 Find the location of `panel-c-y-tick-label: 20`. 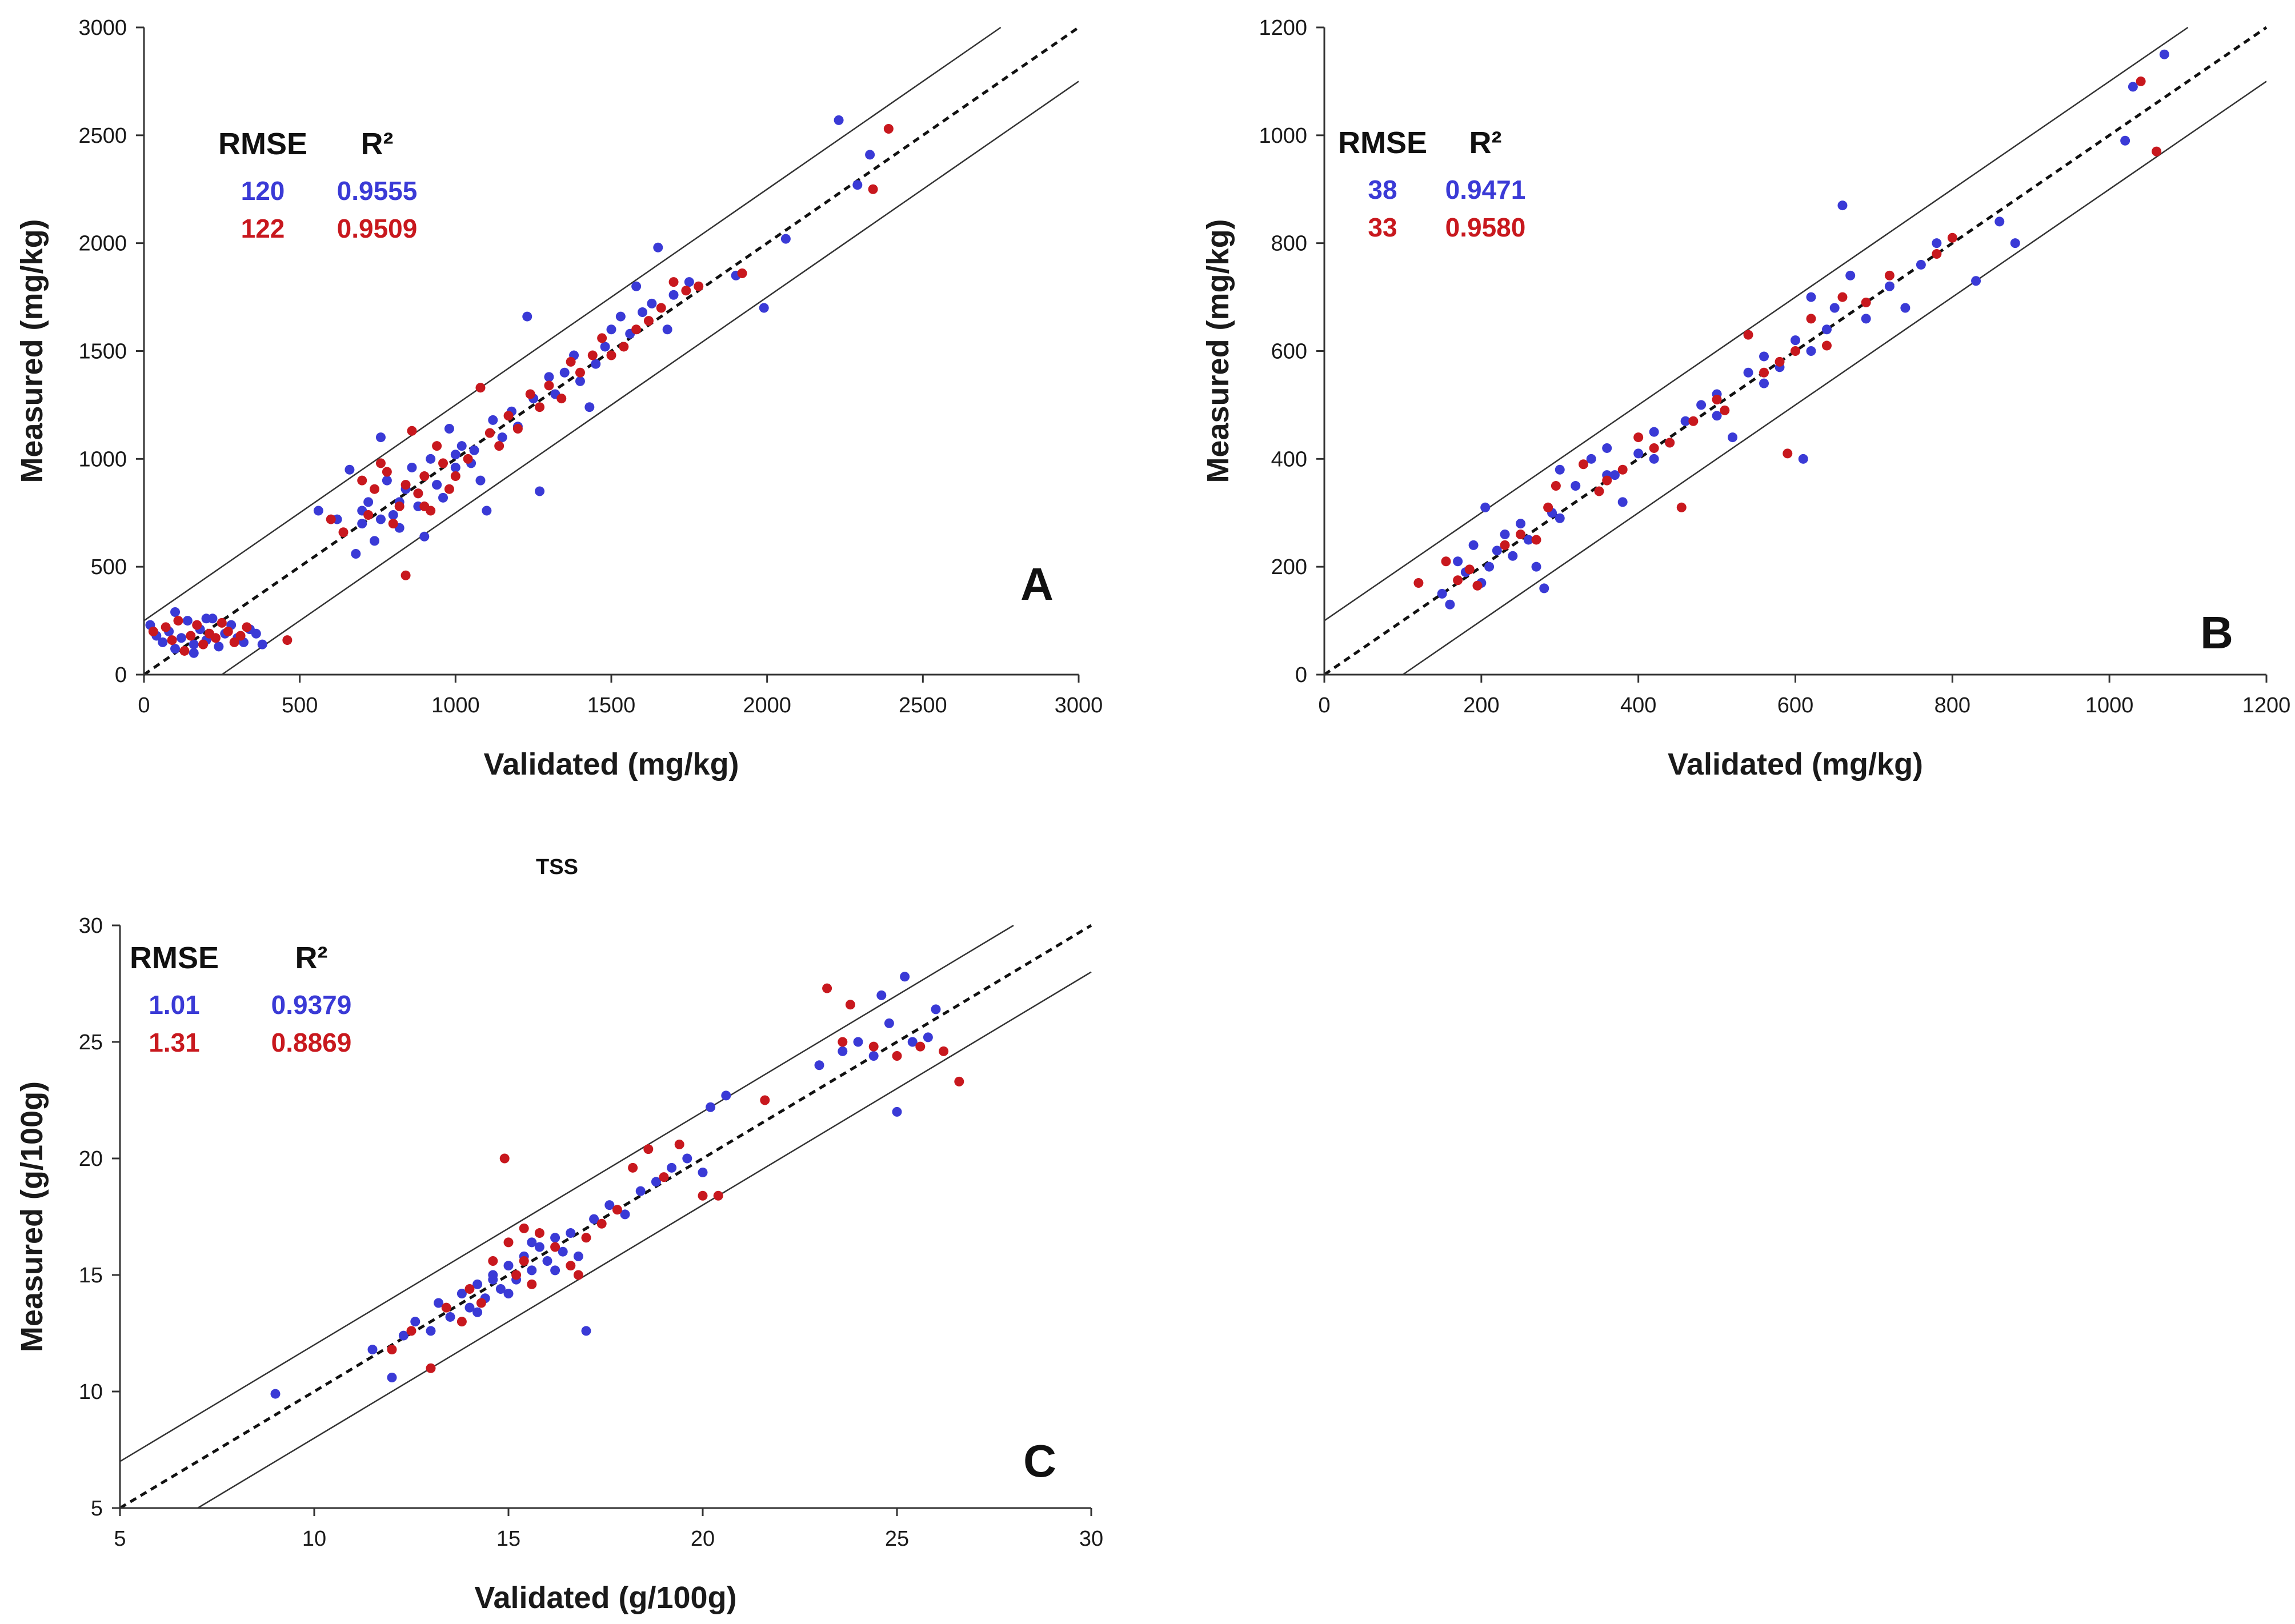

panel-c-y-tick-label: 20 is located at coordinates (91, 1159).